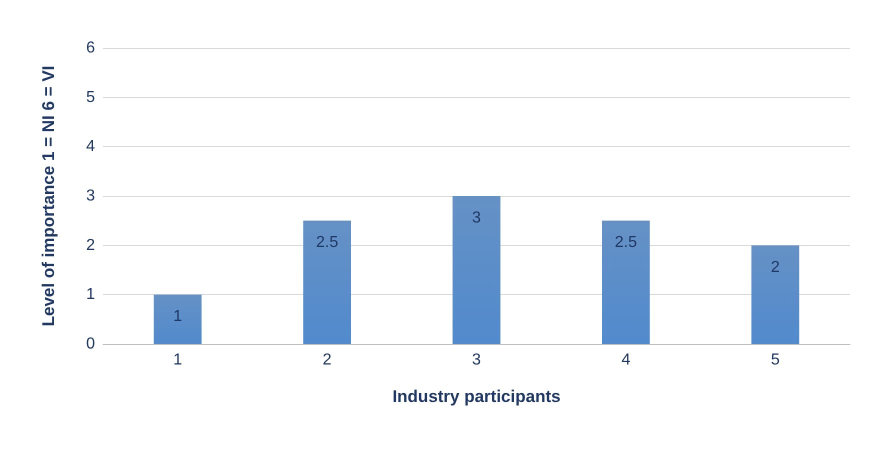  I want to click on y-axis-title: Level of importance 1 = NI 6 = VI, so click(48, 196).